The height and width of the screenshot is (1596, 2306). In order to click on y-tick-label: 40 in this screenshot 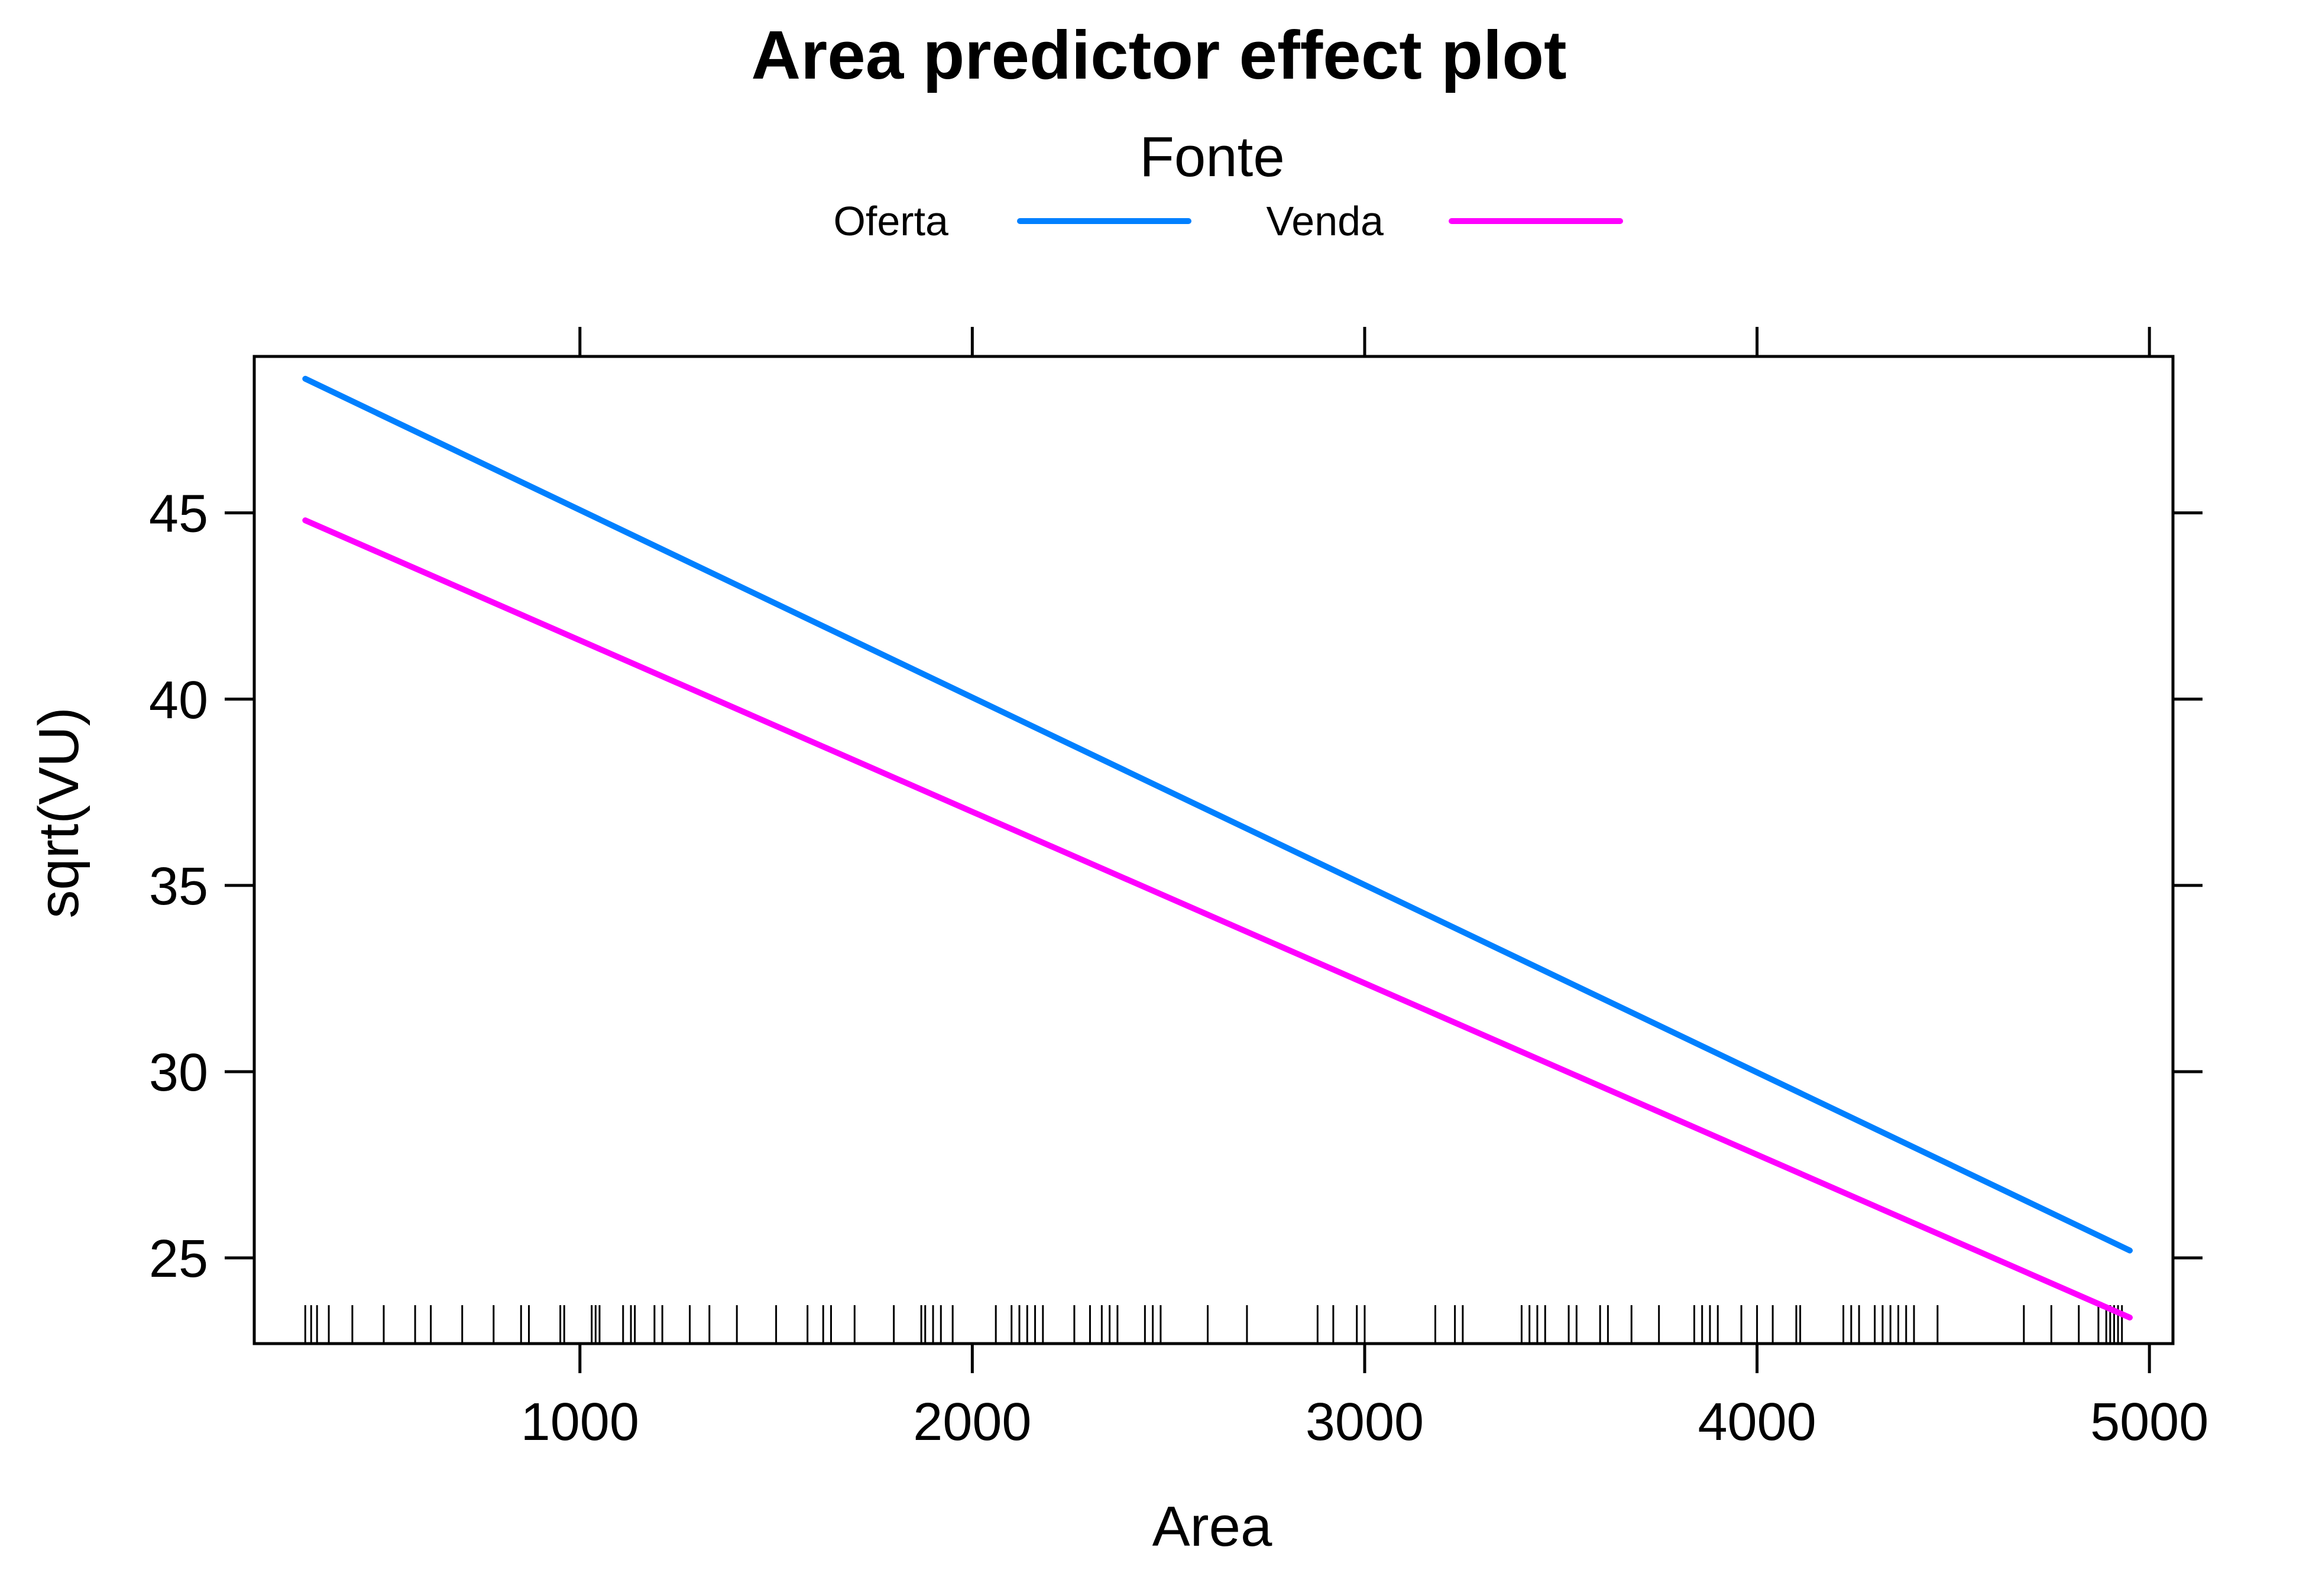, I will do `click(178, 700)`.